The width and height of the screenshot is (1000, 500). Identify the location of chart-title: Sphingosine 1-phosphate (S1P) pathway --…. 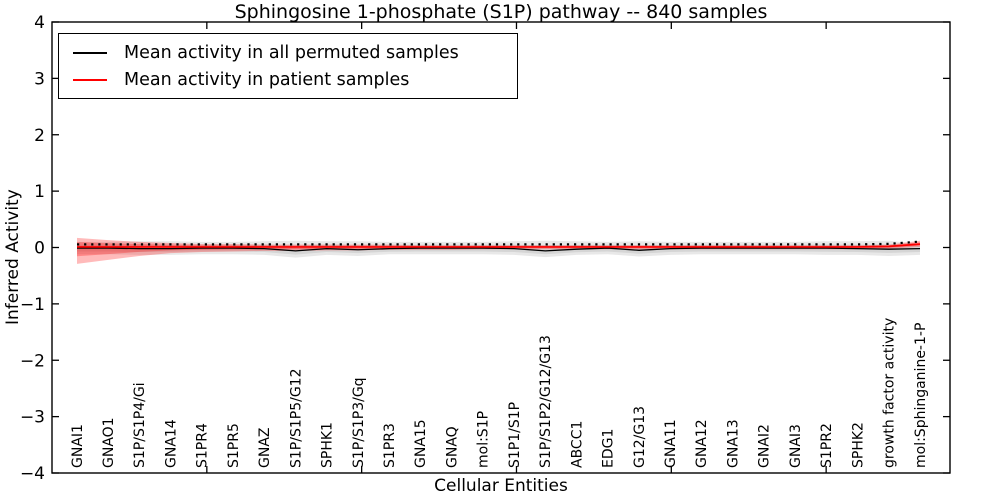
(501, 12).